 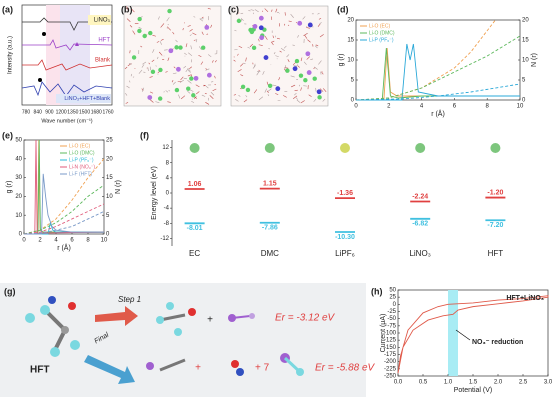 What do you see at coordinates (233, 9) in the screenshot?
I see `panel-label: (c)` at bounding box center [233, 9].